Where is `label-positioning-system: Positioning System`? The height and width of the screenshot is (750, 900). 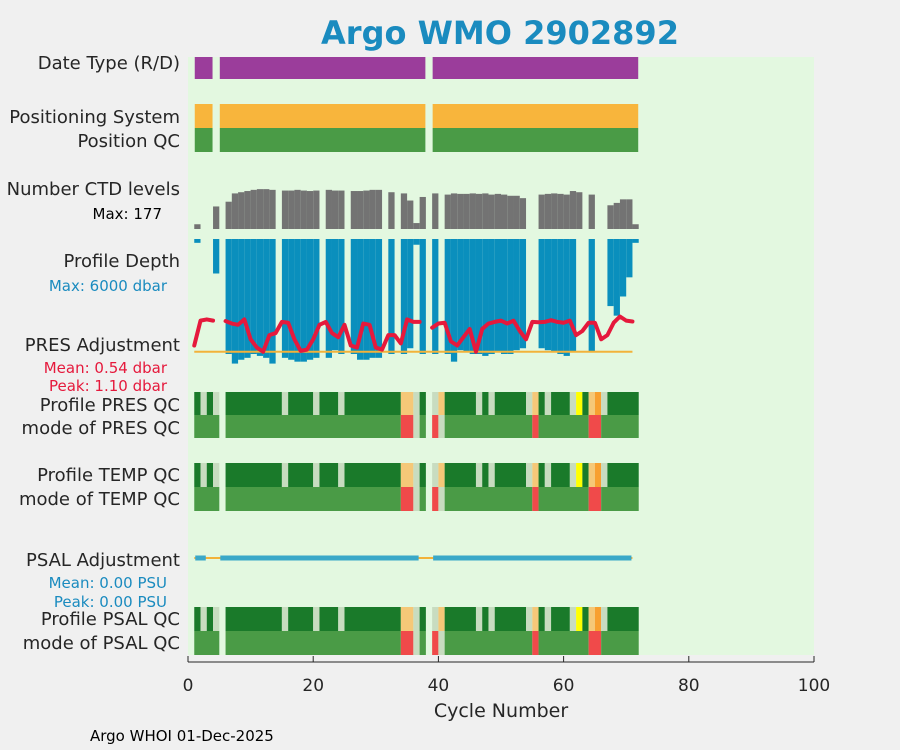
label-positioning-system: Positioning System is located at coordinates (94, 117).